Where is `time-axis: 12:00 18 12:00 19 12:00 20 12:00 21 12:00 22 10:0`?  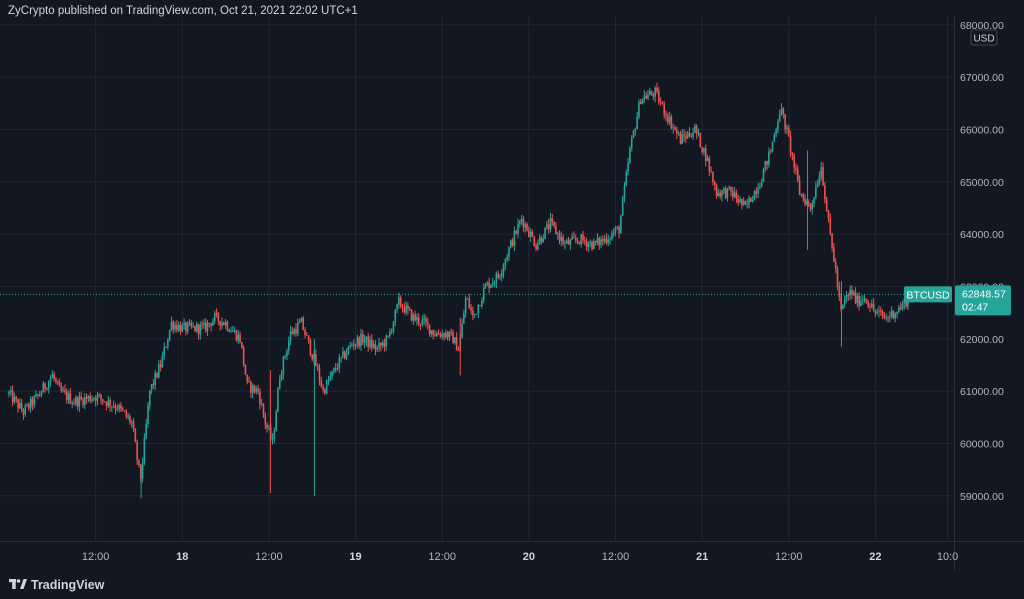
time-axis: 12:00 18 12:00 19 12:00 20 12:00 21 12:00 22 10:0 is located at coordinates (520, 557).